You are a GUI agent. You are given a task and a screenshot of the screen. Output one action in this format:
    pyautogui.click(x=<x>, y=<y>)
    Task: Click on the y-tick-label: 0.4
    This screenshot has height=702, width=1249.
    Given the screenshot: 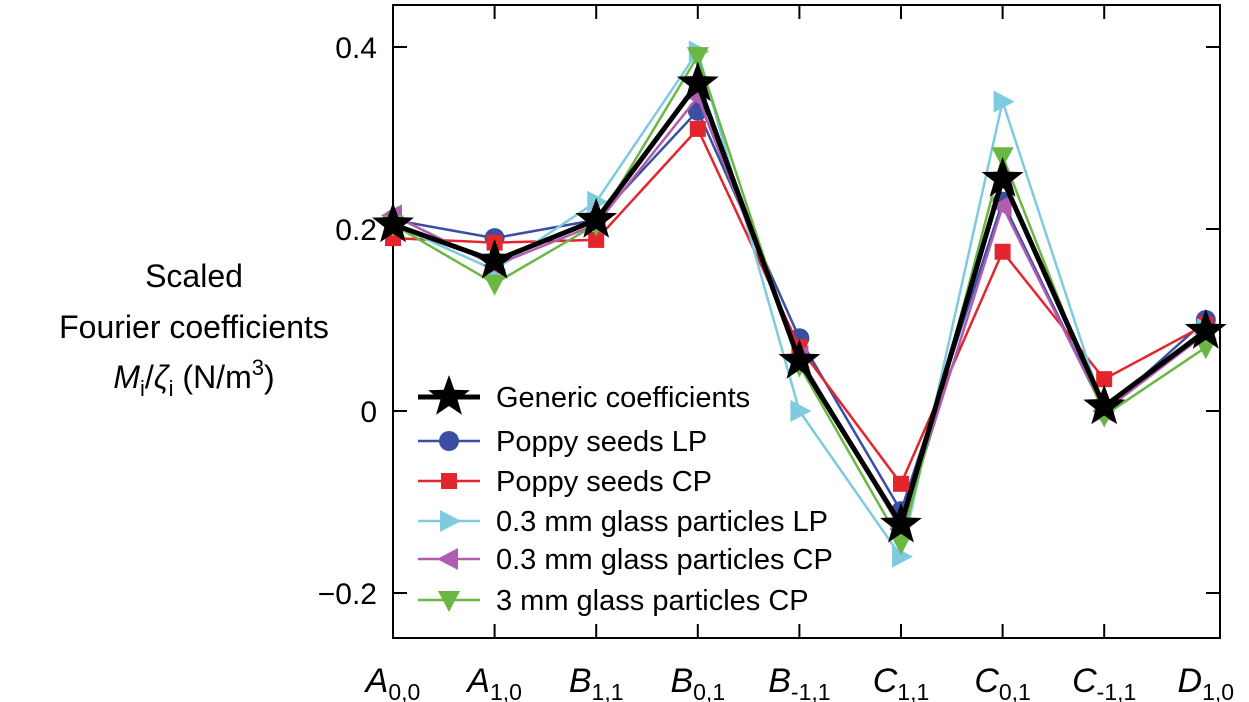 What is the action you would take?
    pyautogui.click(x=356, y=48)
    